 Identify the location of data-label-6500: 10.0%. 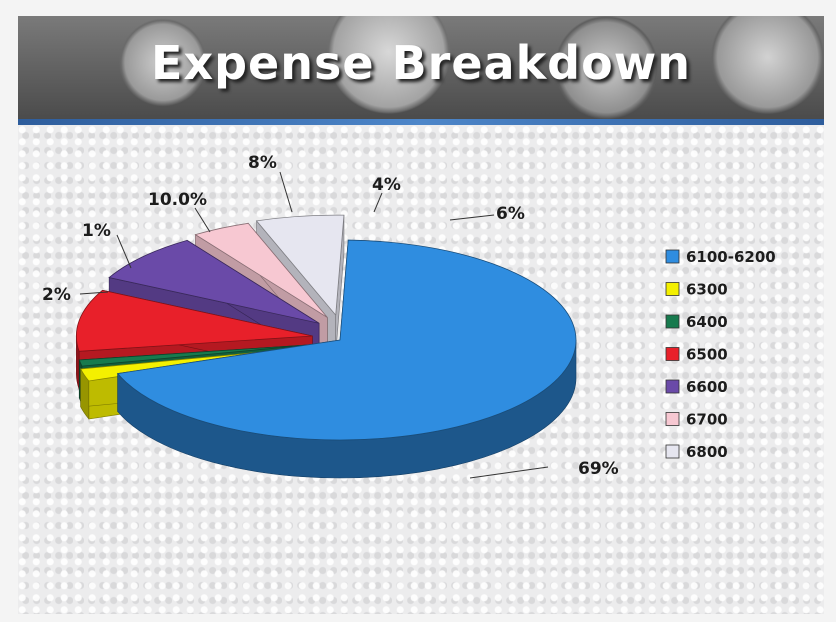
(177, 200).